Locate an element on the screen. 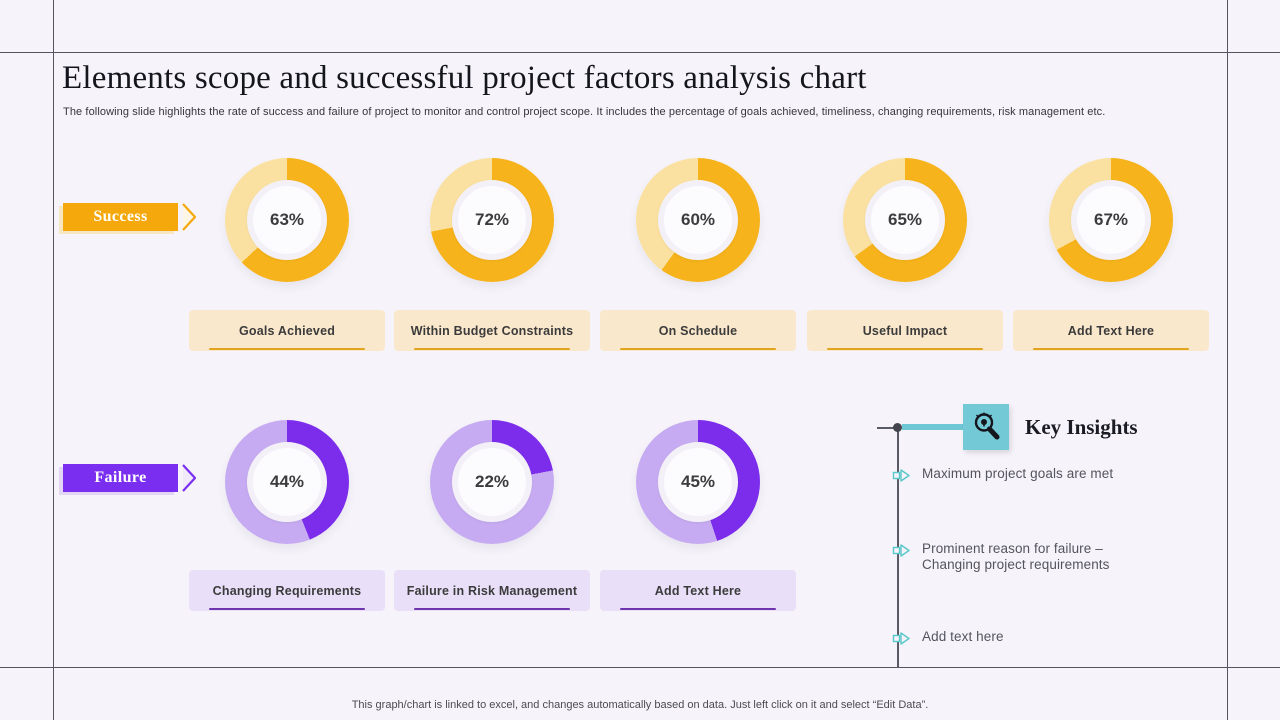 Image resolution: width=1280 pixels, height=720 pixels. category-label-text: Useful Impact is located at coordinates (905, 330).